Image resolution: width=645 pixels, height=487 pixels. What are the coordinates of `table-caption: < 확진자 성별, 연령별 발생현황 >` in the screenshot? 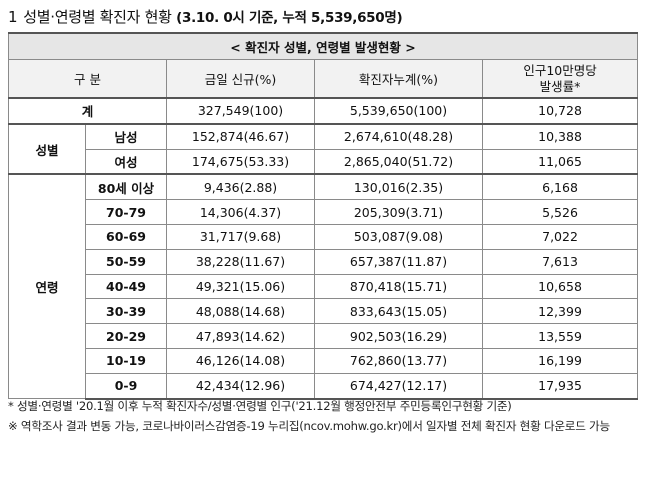 It's located at (323, 46).